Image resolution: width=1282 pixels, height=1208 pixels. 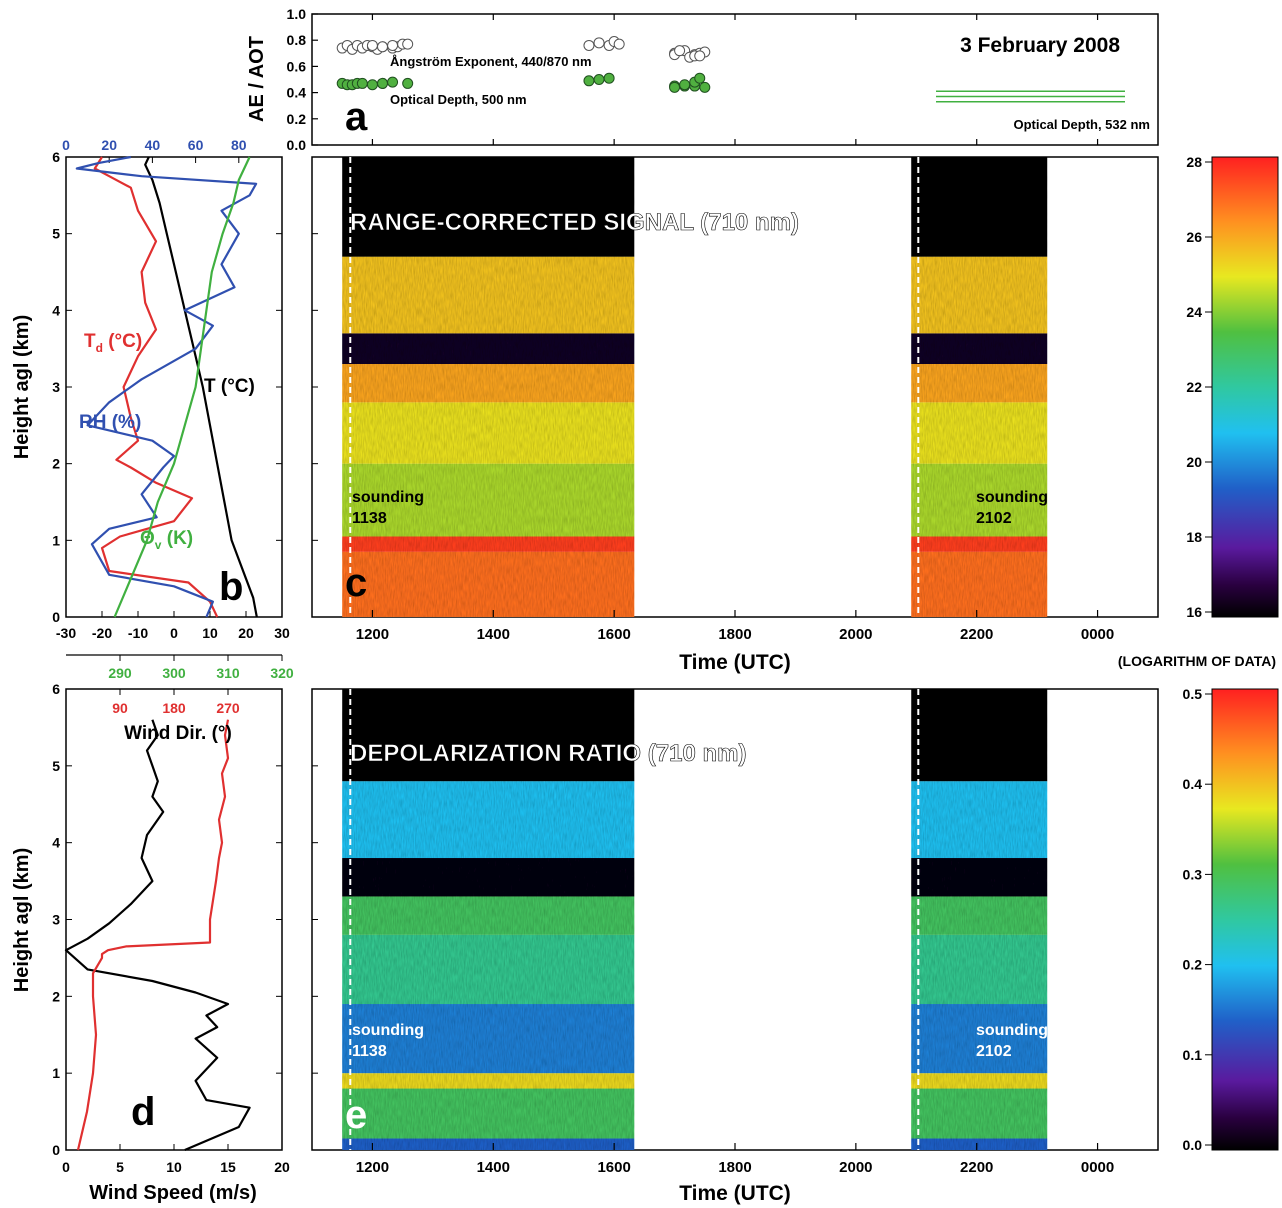 What do you see at coordinates (174, 708) in the screenshot?
I see `d-toptick-label: 180` at bounding box center [174, 708].